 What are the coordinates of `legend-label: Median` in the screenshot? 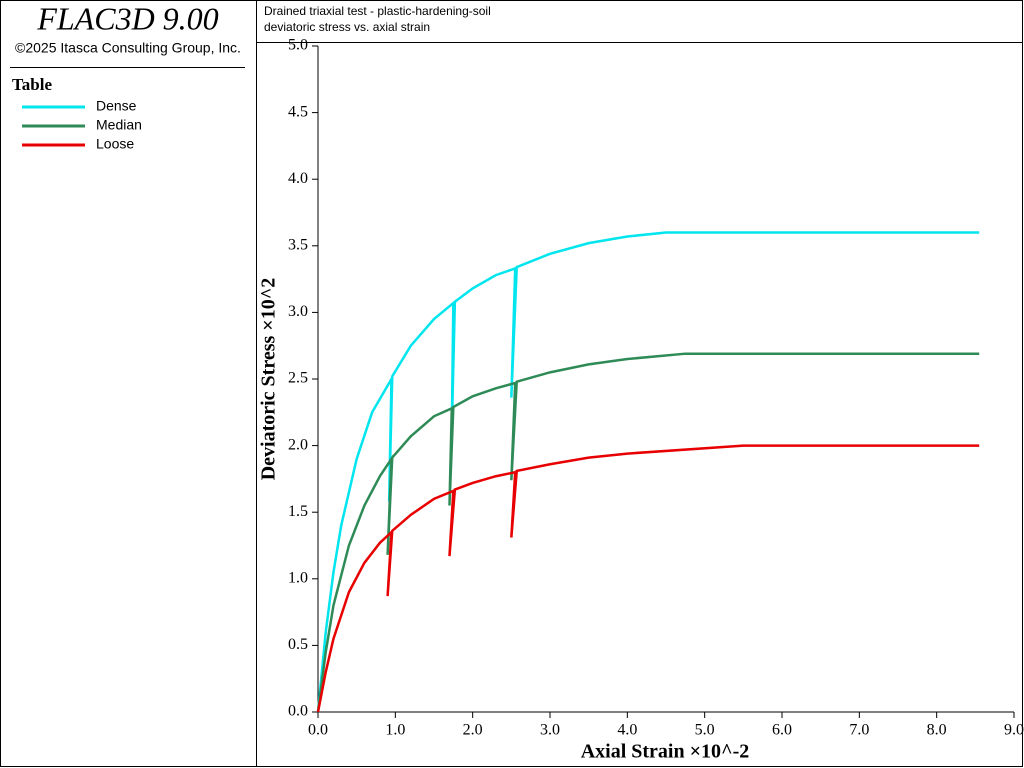 It's located at (119, 125).